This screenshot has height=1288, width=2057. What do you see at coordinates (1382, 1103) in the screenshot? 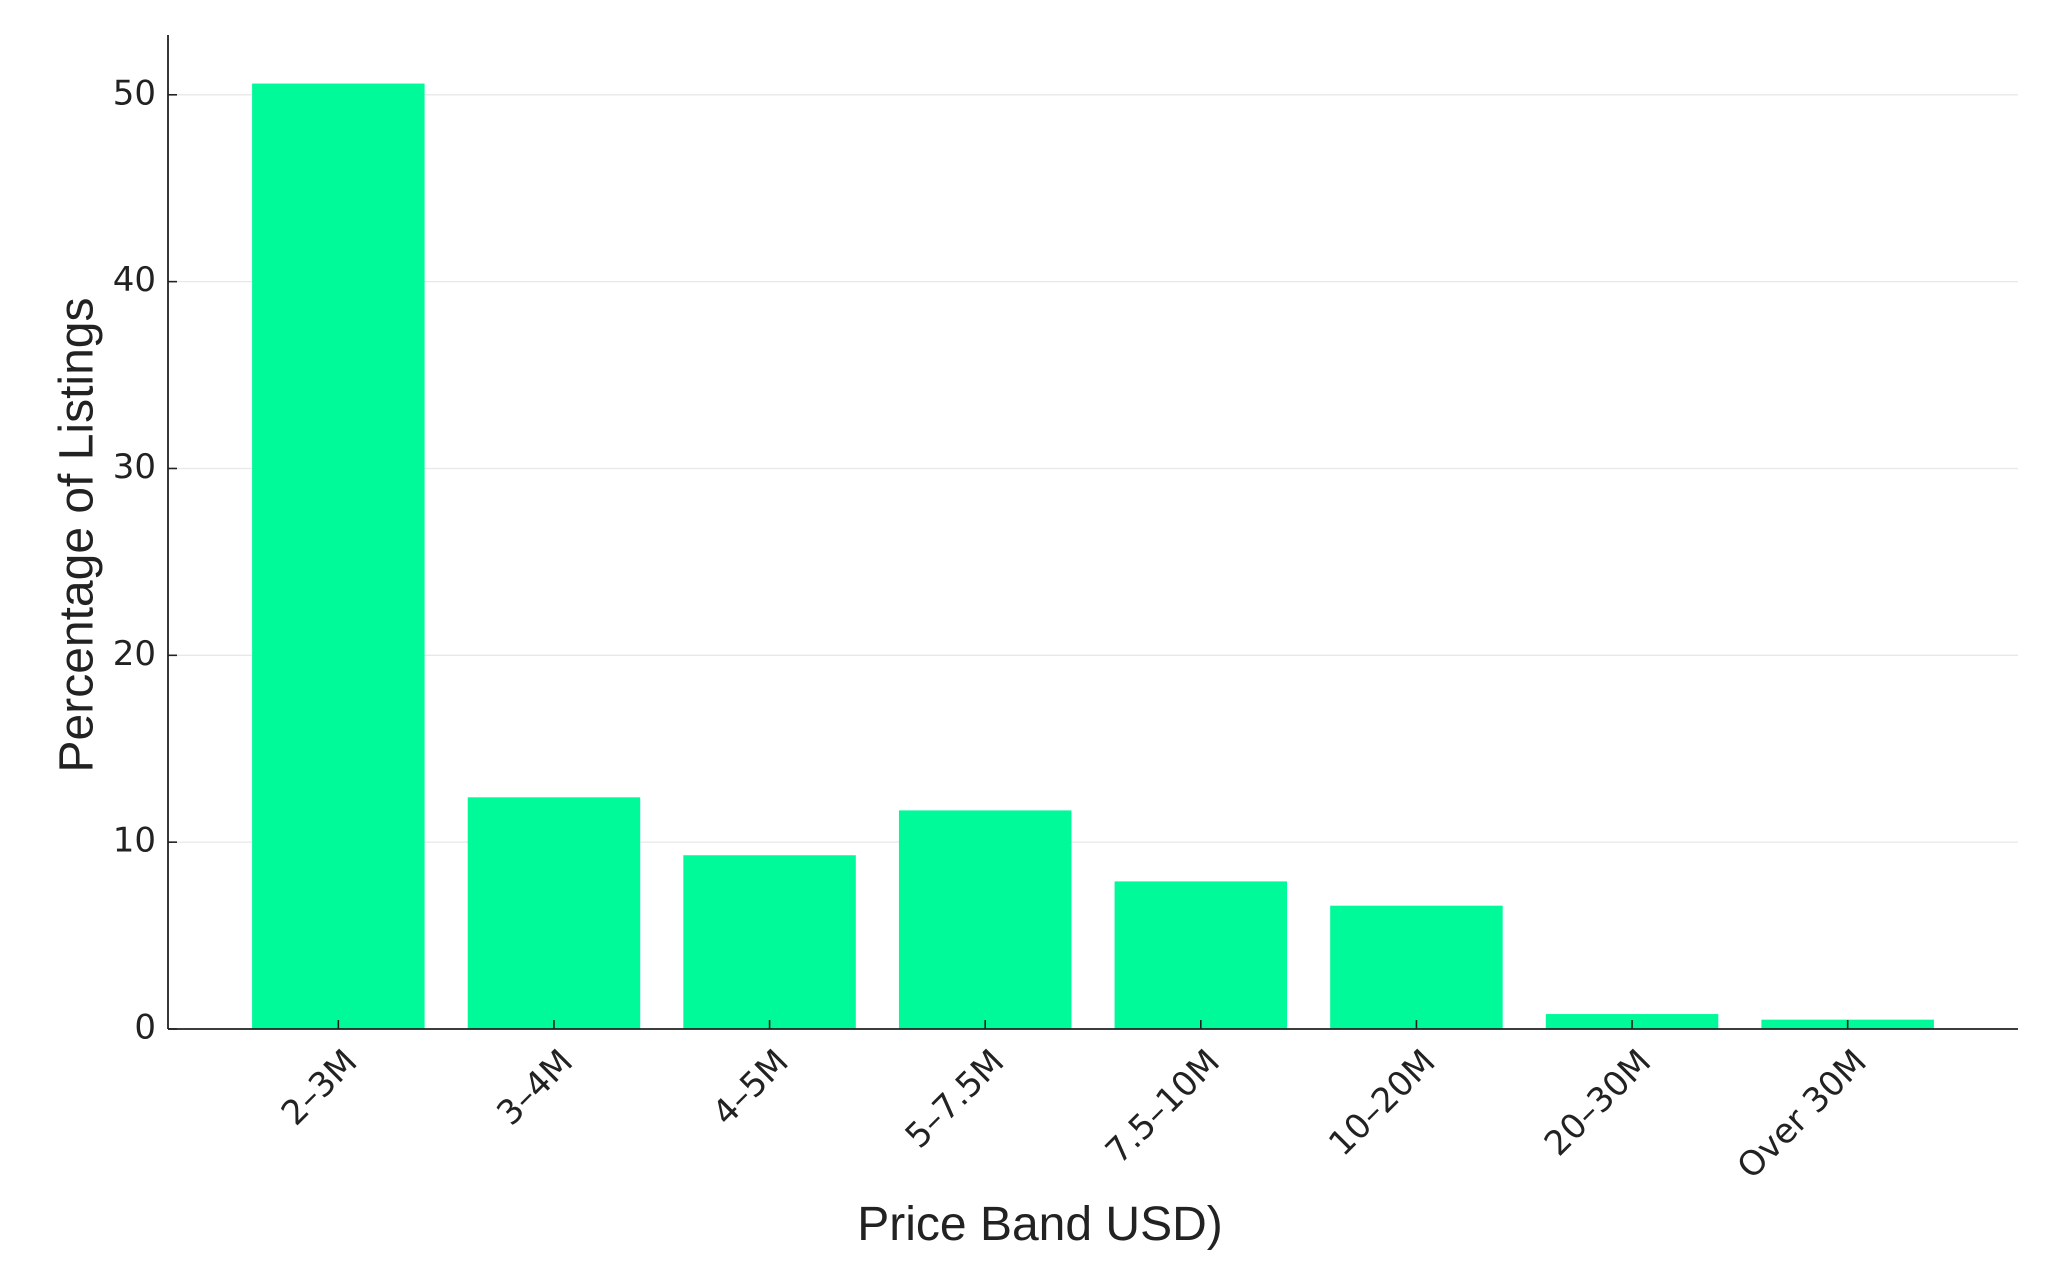
I see `x-tick-label: 10–20M` at bounding box center [1382, 1103].